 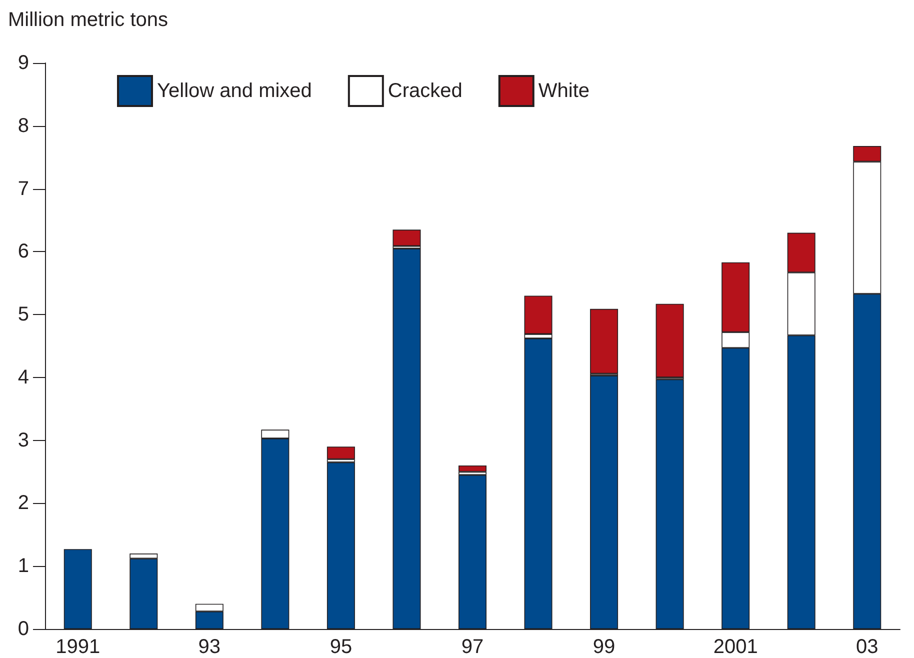 What do you see at coordinates (604, 647) in the screenshot?
I see `x-tick-label: 99` at bounding box center [604, 647].